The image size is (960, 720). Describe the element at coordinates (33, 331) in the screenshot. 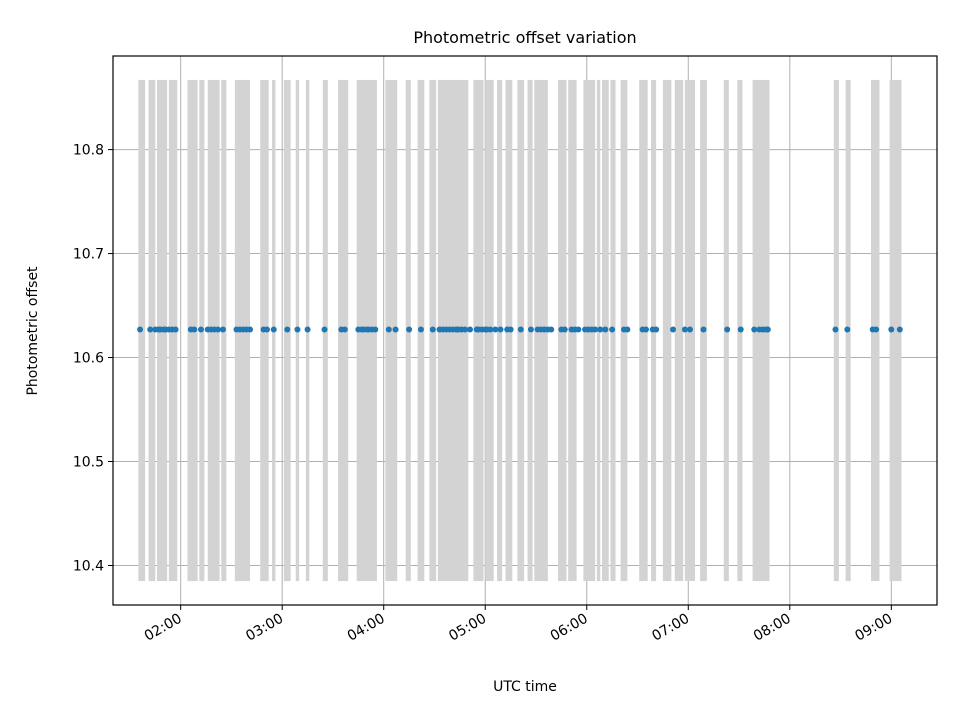

I see `y-axis-label: Photometric offset` at that location.